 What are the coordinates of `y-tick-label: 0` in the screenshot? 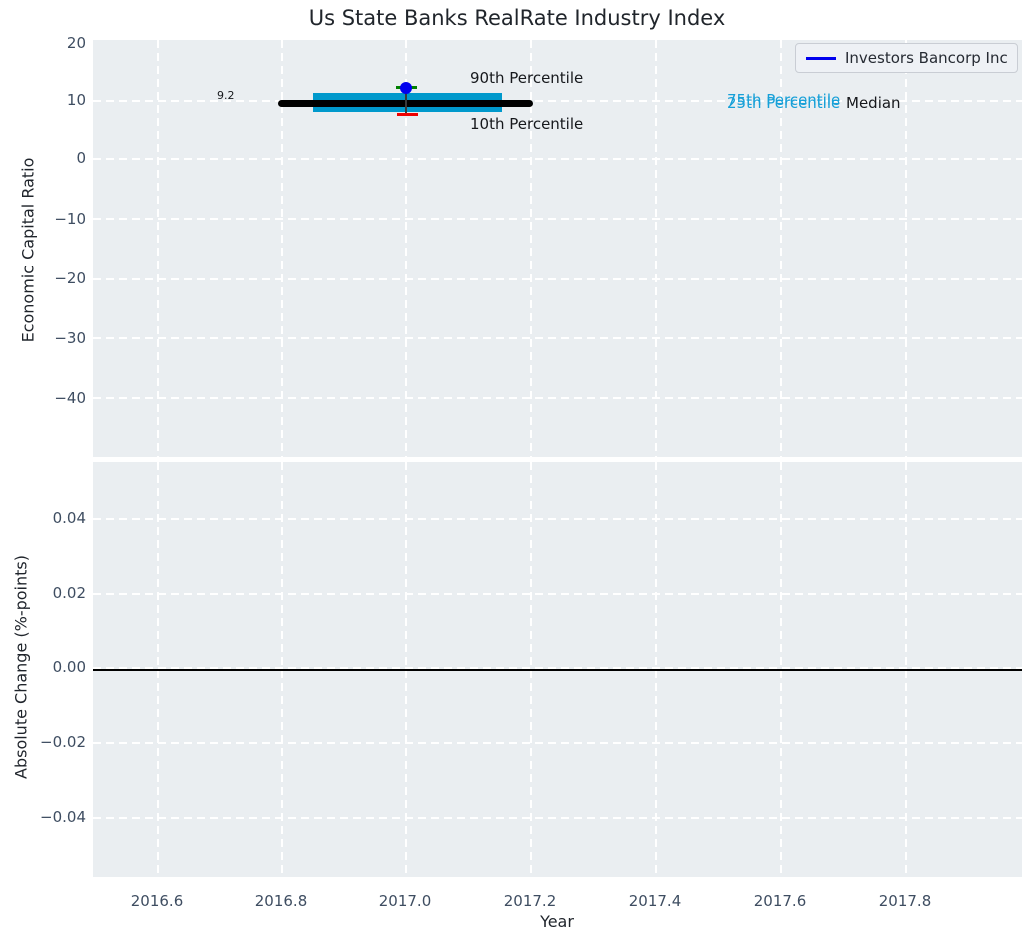 It's located at (81, 158).